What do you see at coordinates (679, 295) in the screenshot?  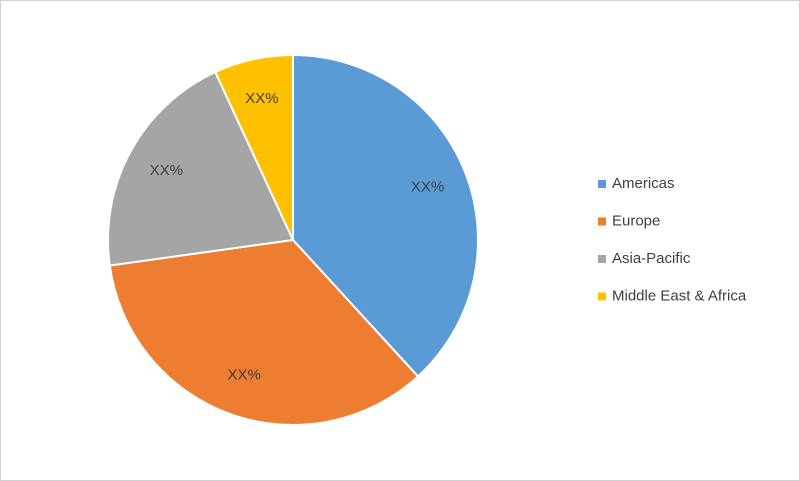 I see `legend-label: Middle East & Africa` at bounding box center [679, 295].